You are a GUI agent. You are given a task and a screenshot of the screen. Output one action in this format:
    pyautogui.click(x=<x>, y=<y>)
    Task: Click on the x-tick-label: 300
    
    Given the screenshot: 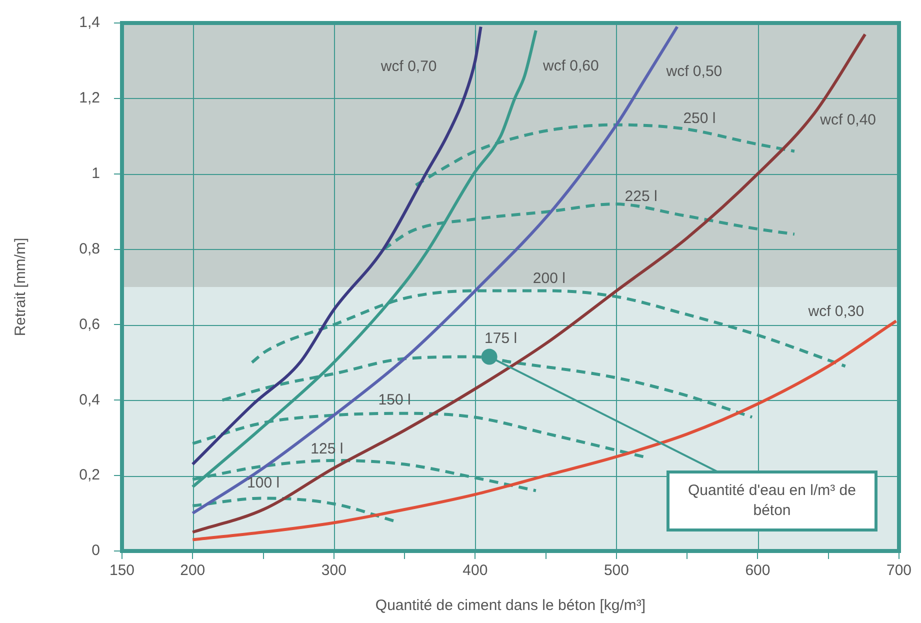 What is the action you would take?
    pyautogui.click(x=333, y=571)
    